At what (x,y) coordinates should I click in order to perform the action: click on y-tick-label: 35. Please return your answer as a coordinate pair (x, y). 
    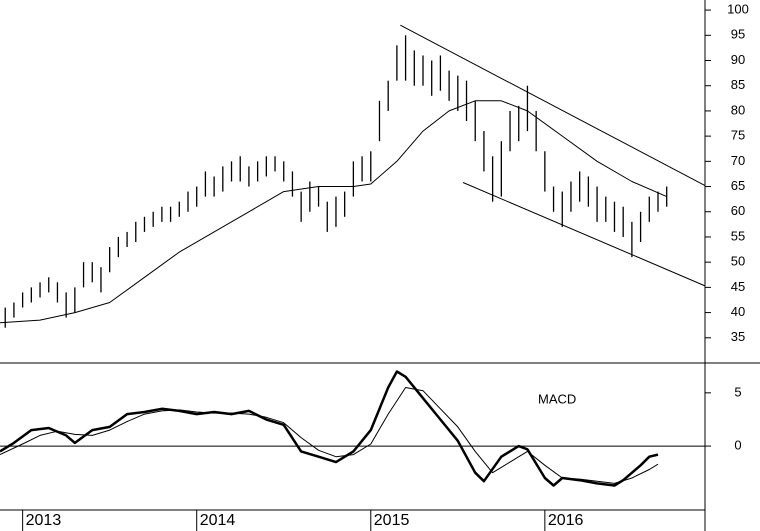
    Looking at the image, I should click on (738, 336).